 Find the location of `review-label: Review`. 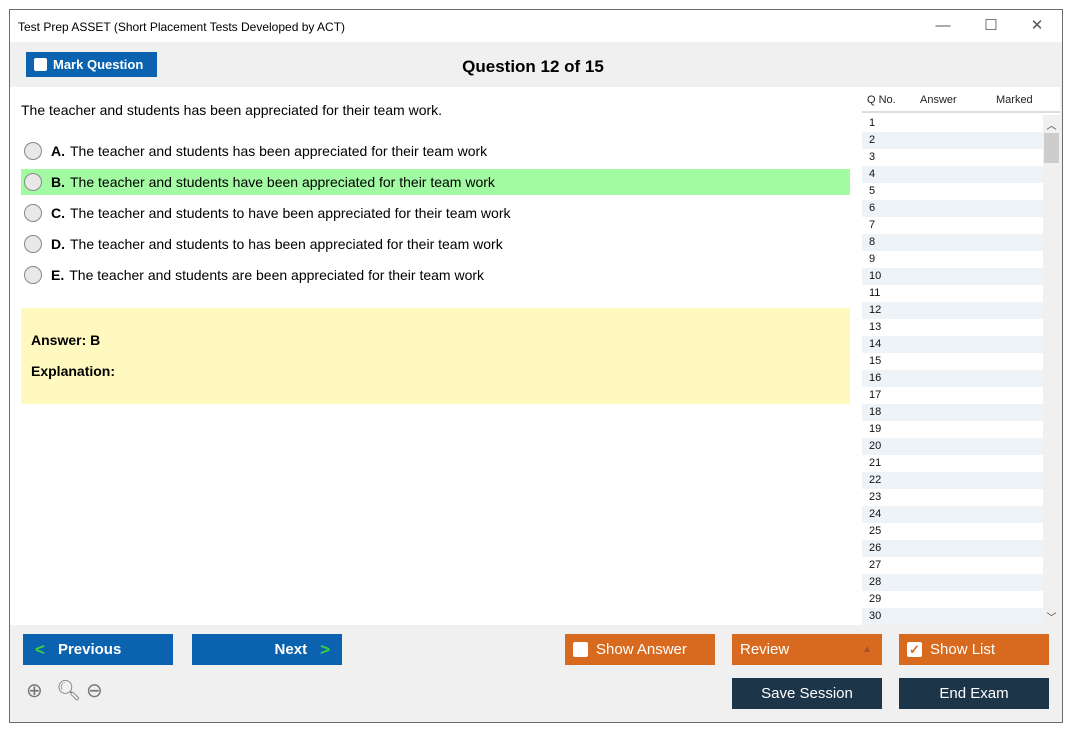

review-label: Review is located at coordinates (765, 649).